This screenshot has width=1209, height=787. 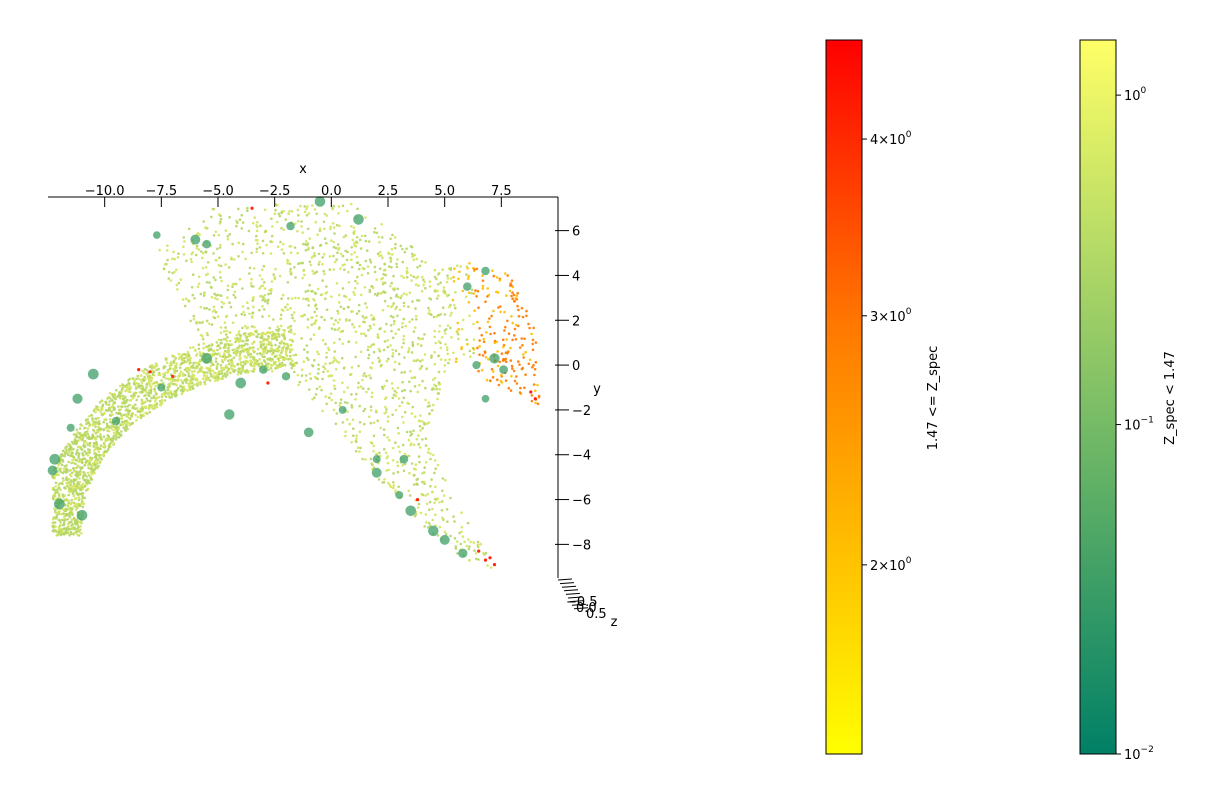 What do you see at coordinates (444, 191) in the screenshot?
I see `x-tick-label: 5.0` at bounding box center [444, 191].